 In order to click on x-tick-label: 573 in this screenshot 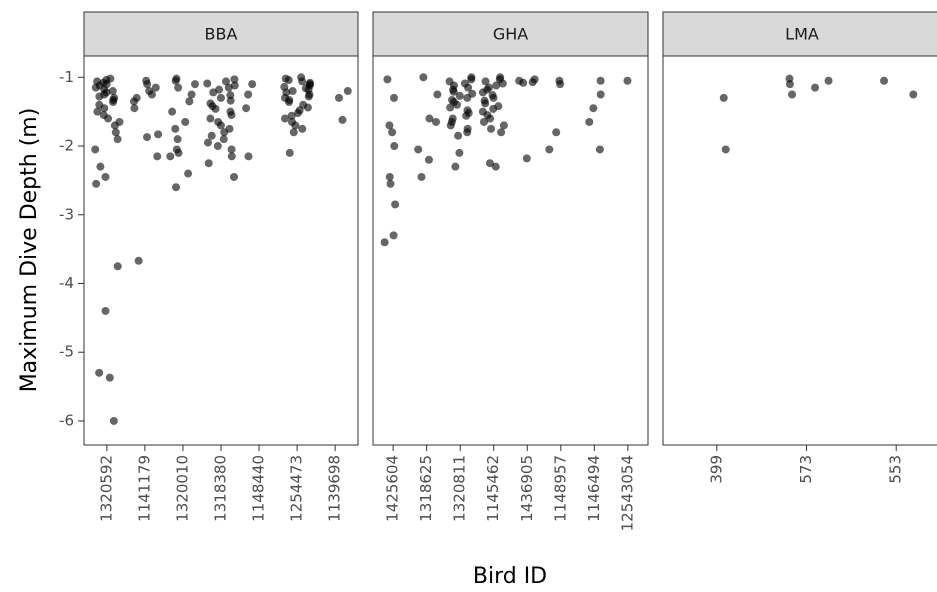, I will do `click(806, 469)`.